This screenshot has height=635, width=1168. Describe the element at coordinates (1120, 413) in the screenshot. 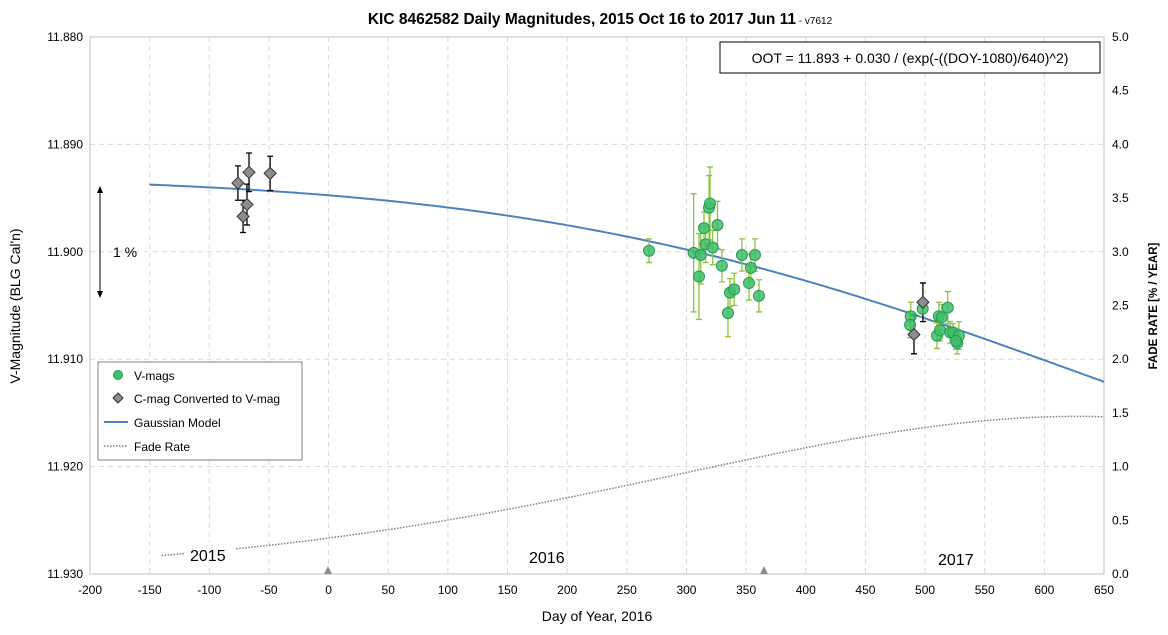

I see `y2-tick-label: 1.5` at that location.